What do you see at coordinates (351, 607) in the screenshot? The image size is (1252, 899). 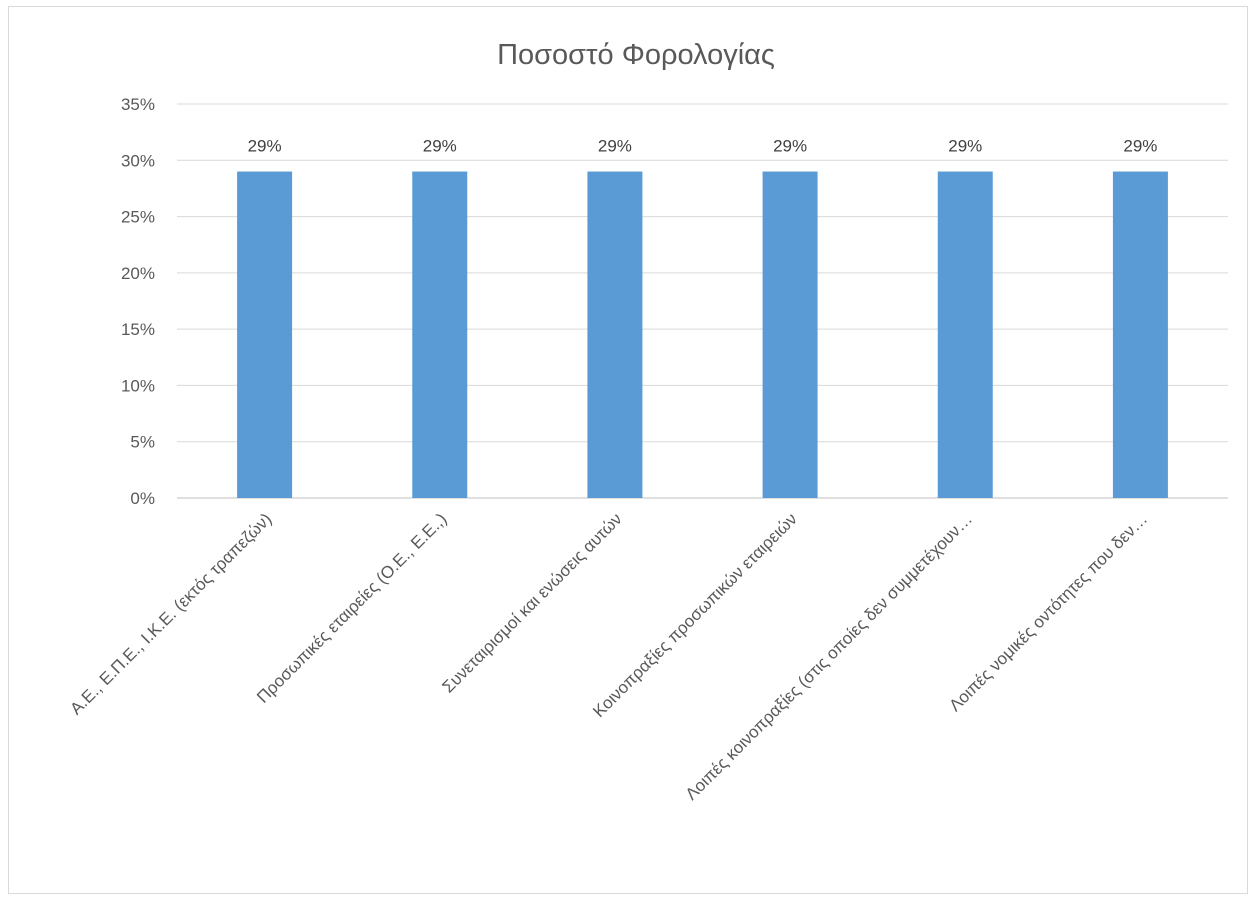 I see `x-category-label: Προσωπικές εταιρείες (Ο.Ε., Ε.Ε.,)` at bounding box center [351, 607].